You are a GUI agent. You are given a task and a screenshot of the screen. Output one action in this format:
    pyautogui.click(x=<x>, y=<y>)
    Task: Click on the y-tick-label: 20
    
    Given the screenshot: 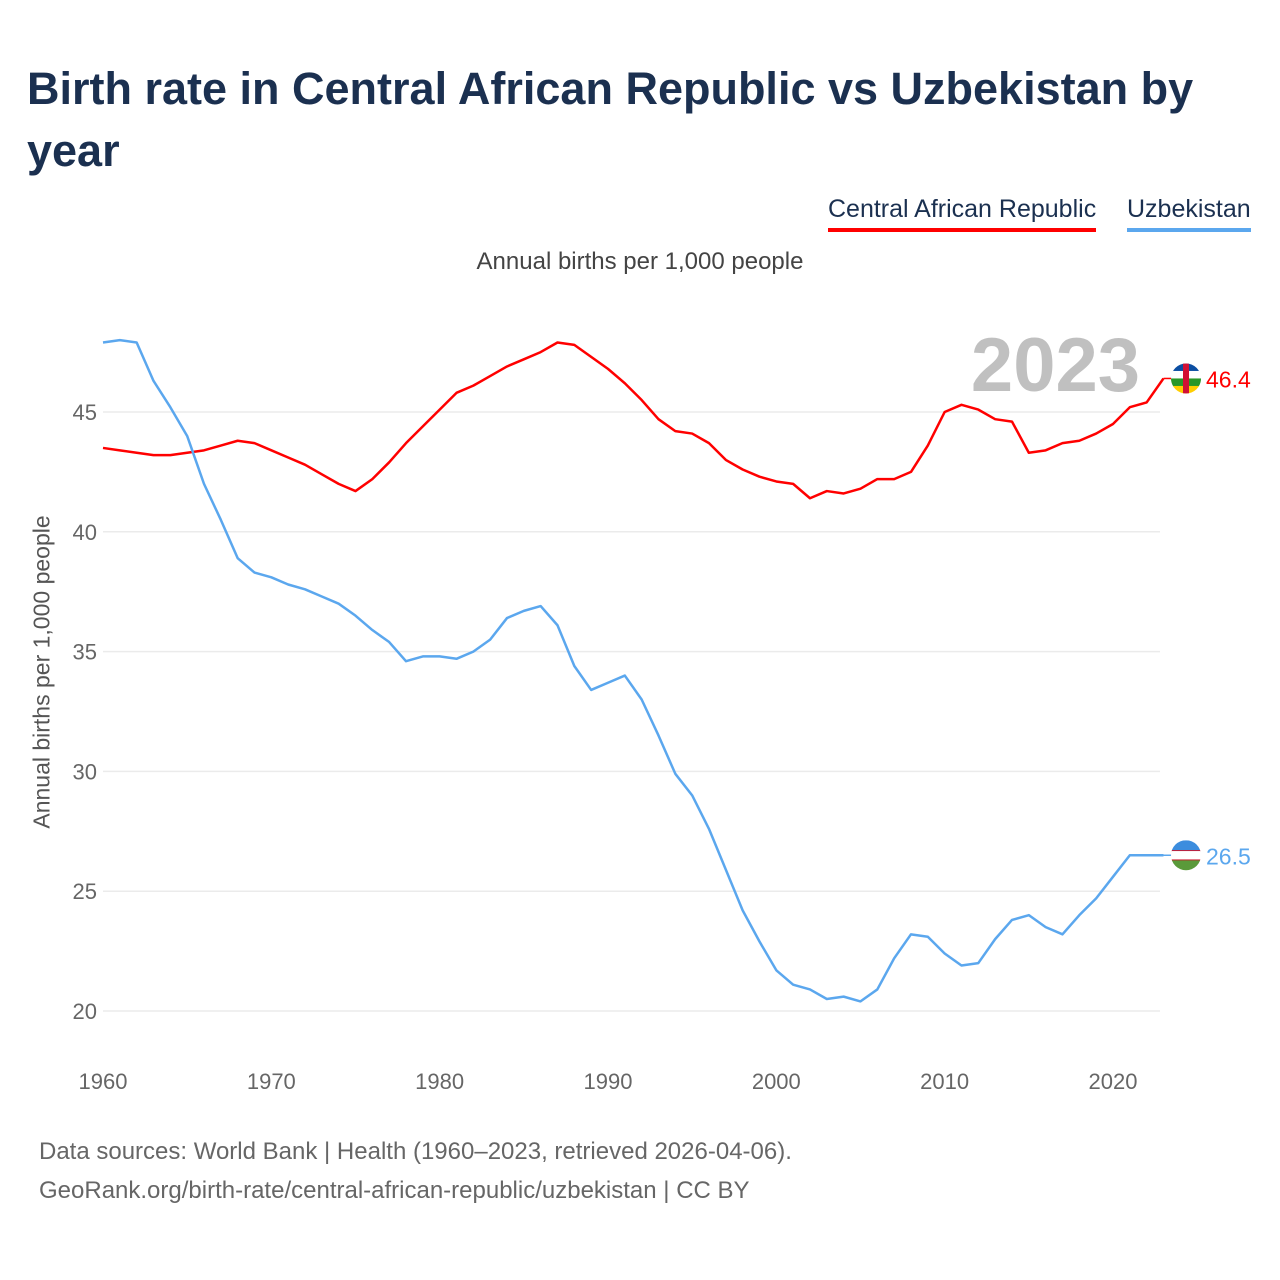 What is the action you would take?
    pyautogui.click(x=85, y=1011)
    